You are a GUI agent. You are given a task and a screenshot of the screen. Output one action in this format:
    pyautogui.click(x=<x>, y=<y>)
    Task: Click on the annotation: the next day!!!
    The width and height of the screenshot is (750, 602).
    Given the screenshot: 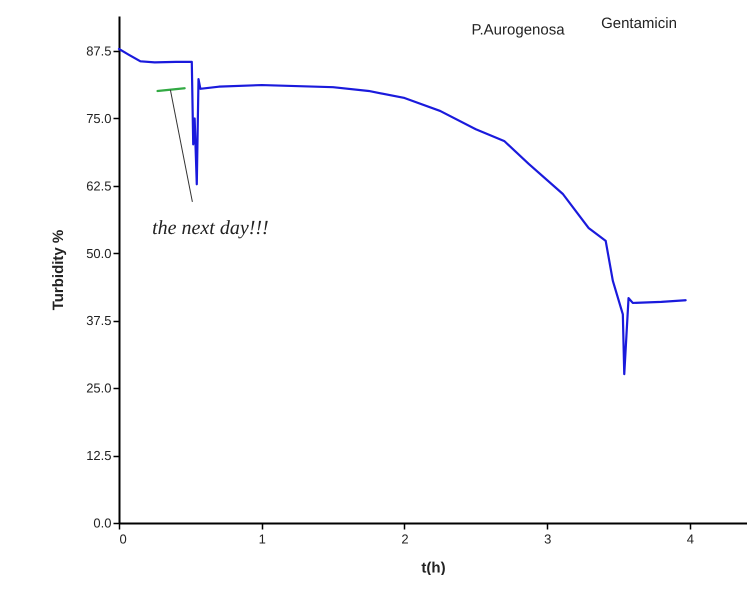 What is the action you would take?
    pyautogui.click(x=210, y=227)
    